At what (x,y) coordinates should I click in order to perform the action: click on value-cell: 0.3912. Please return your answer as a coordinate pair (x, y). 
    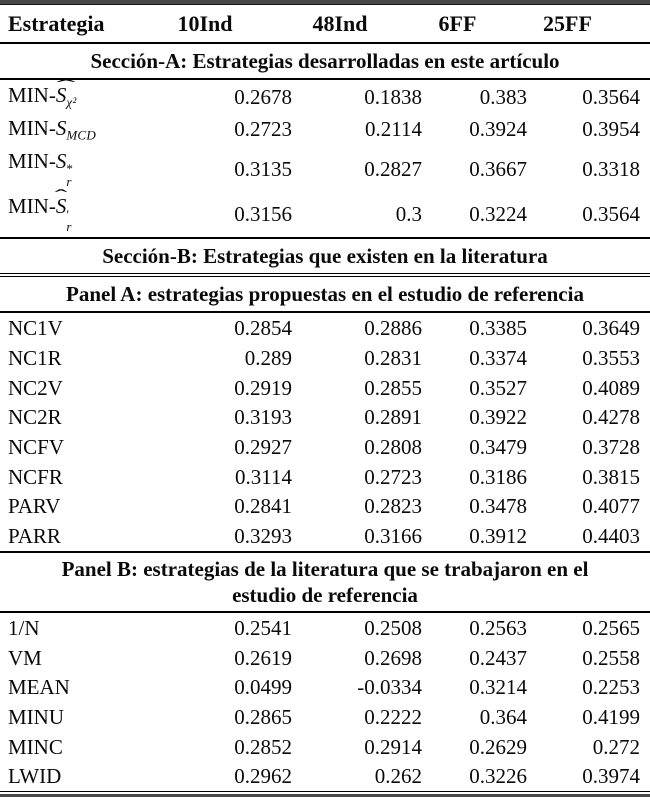
    Looking at the image, I should click on (498, 535).